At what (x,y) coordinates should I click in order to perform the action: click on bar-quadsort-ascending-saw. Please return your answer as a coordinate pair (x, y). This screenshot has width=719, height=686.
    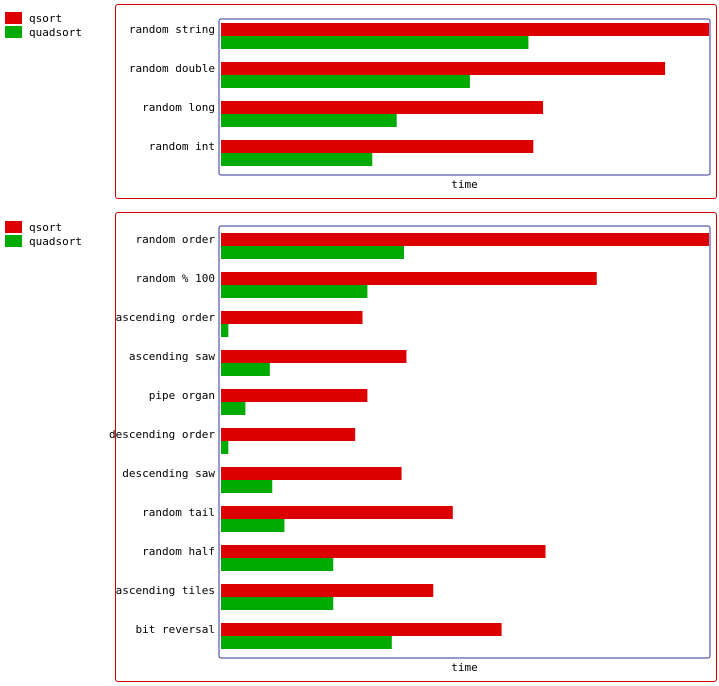
    Looking at the image, I should click on (245, 369).